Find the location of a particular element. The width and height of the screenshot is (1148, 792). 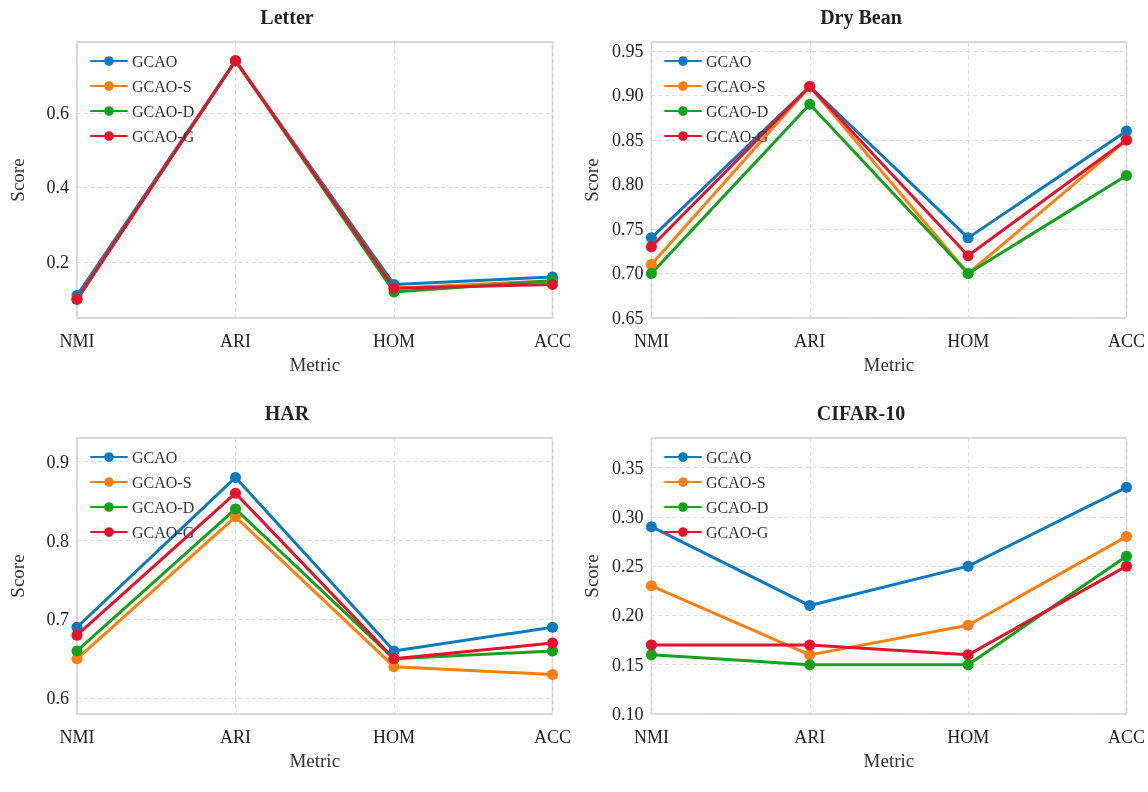

legend-label: GCAO-G is located at coordinates (737, 532).